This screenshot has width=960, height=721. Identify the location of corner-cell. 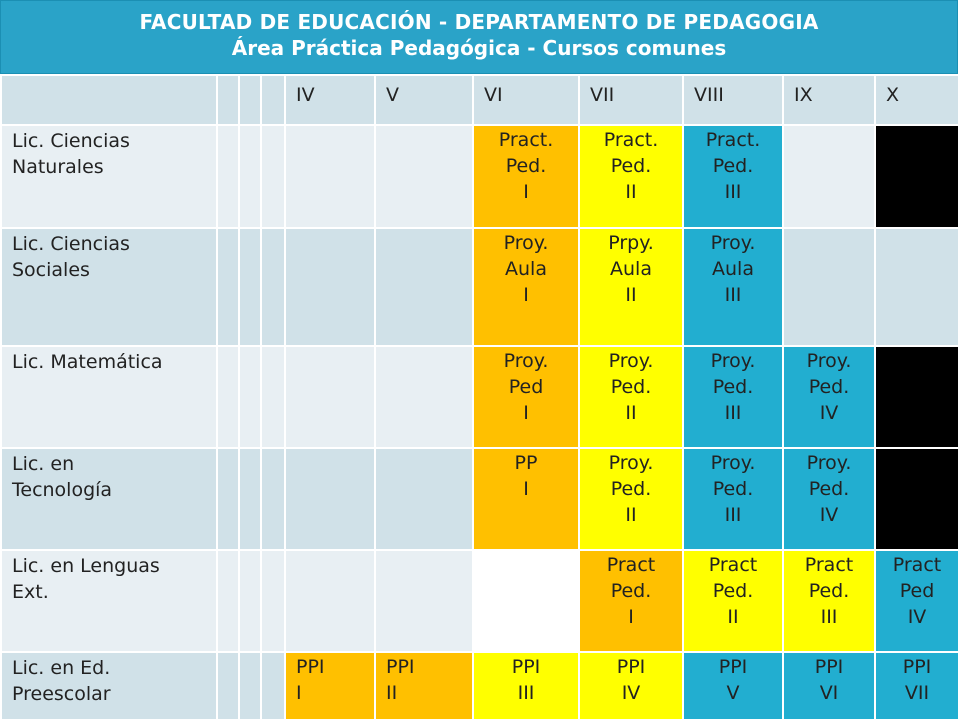
(109, 100).